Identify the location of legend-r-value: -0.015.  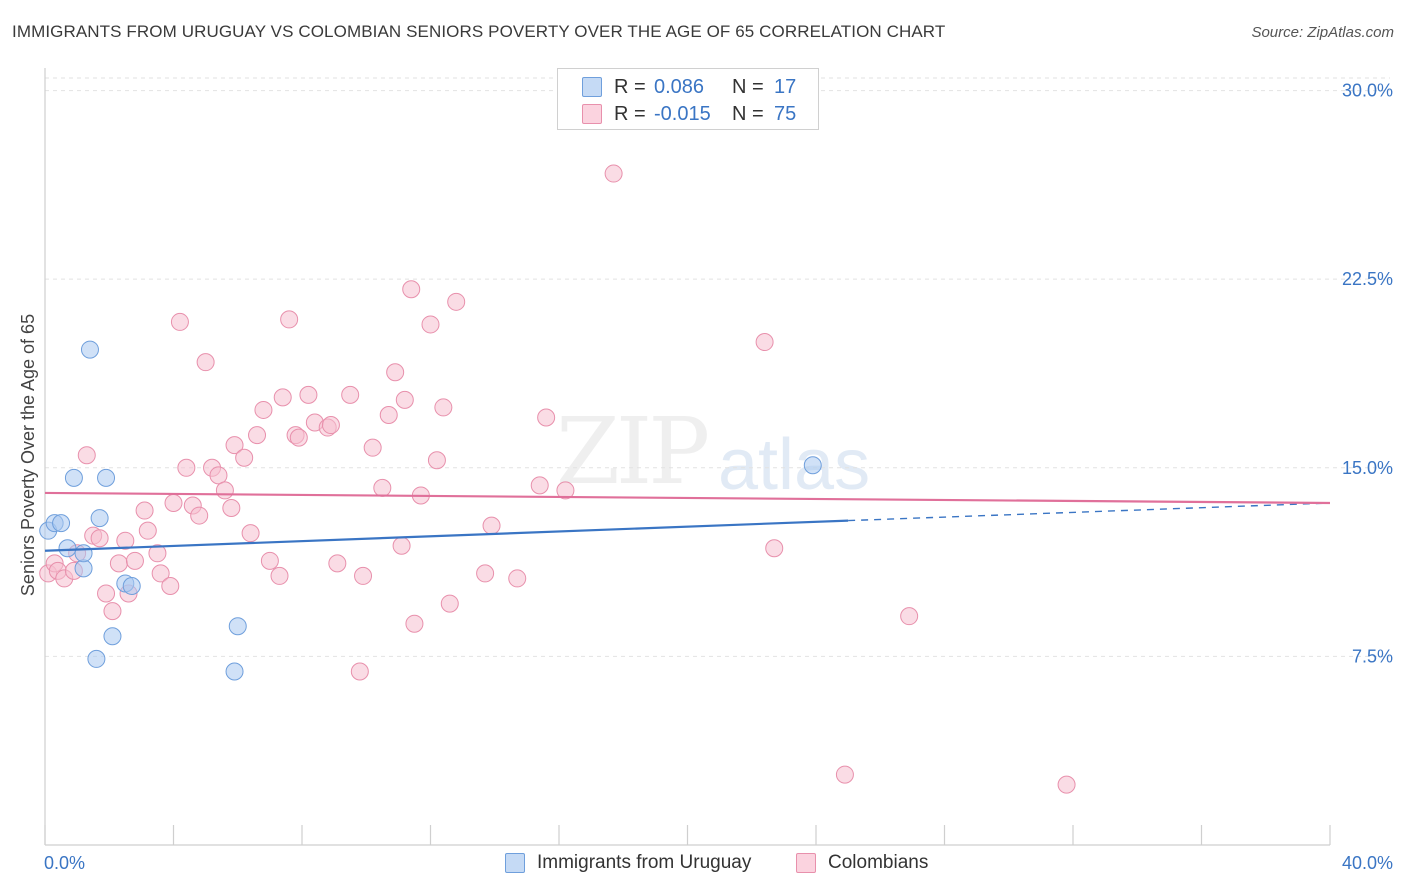
(682, 113).